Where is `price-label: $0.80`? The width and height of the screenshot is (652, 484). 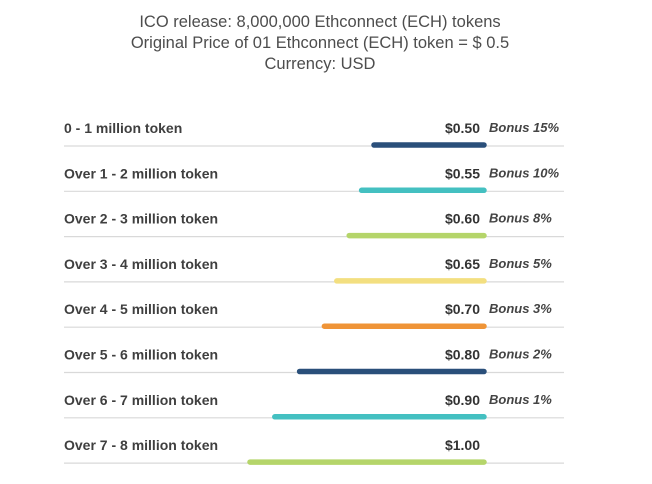
price-label: $0.80 is located at coordinates (462, 355).